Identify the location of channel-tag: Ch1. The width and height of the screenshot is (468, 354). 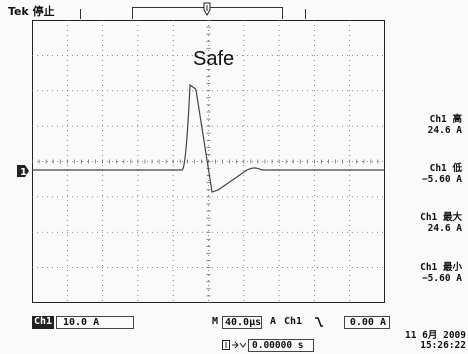
(43, 322).